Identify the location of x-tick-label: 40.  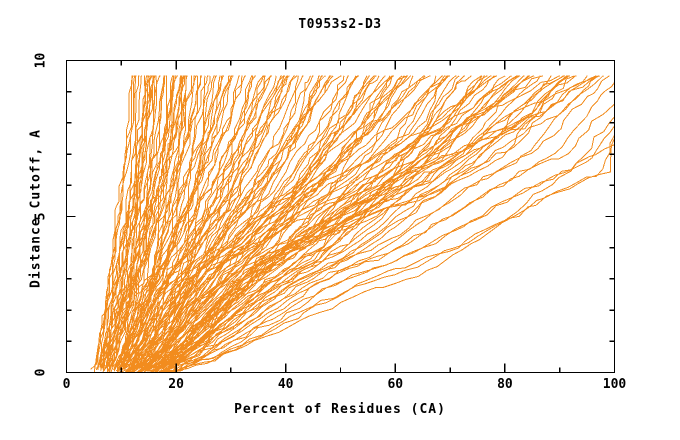
(285, 384).